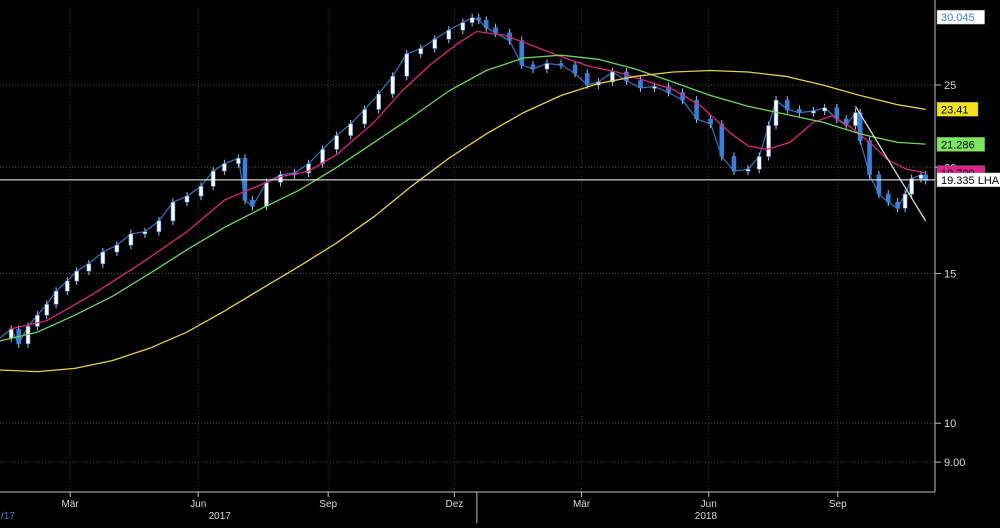  I want to click on value-box-label: 21.286, so click(958, 145).